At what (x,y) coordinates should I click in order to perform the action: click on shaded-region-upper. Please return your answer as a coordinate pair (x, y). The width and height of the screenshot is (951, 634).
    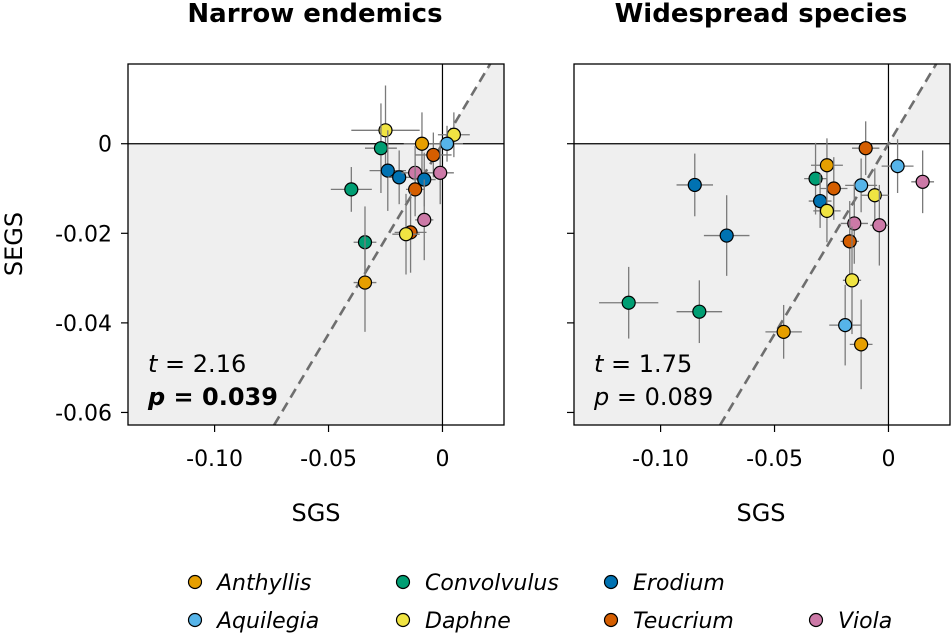
    Looking at the image, I should click on (473, 104).